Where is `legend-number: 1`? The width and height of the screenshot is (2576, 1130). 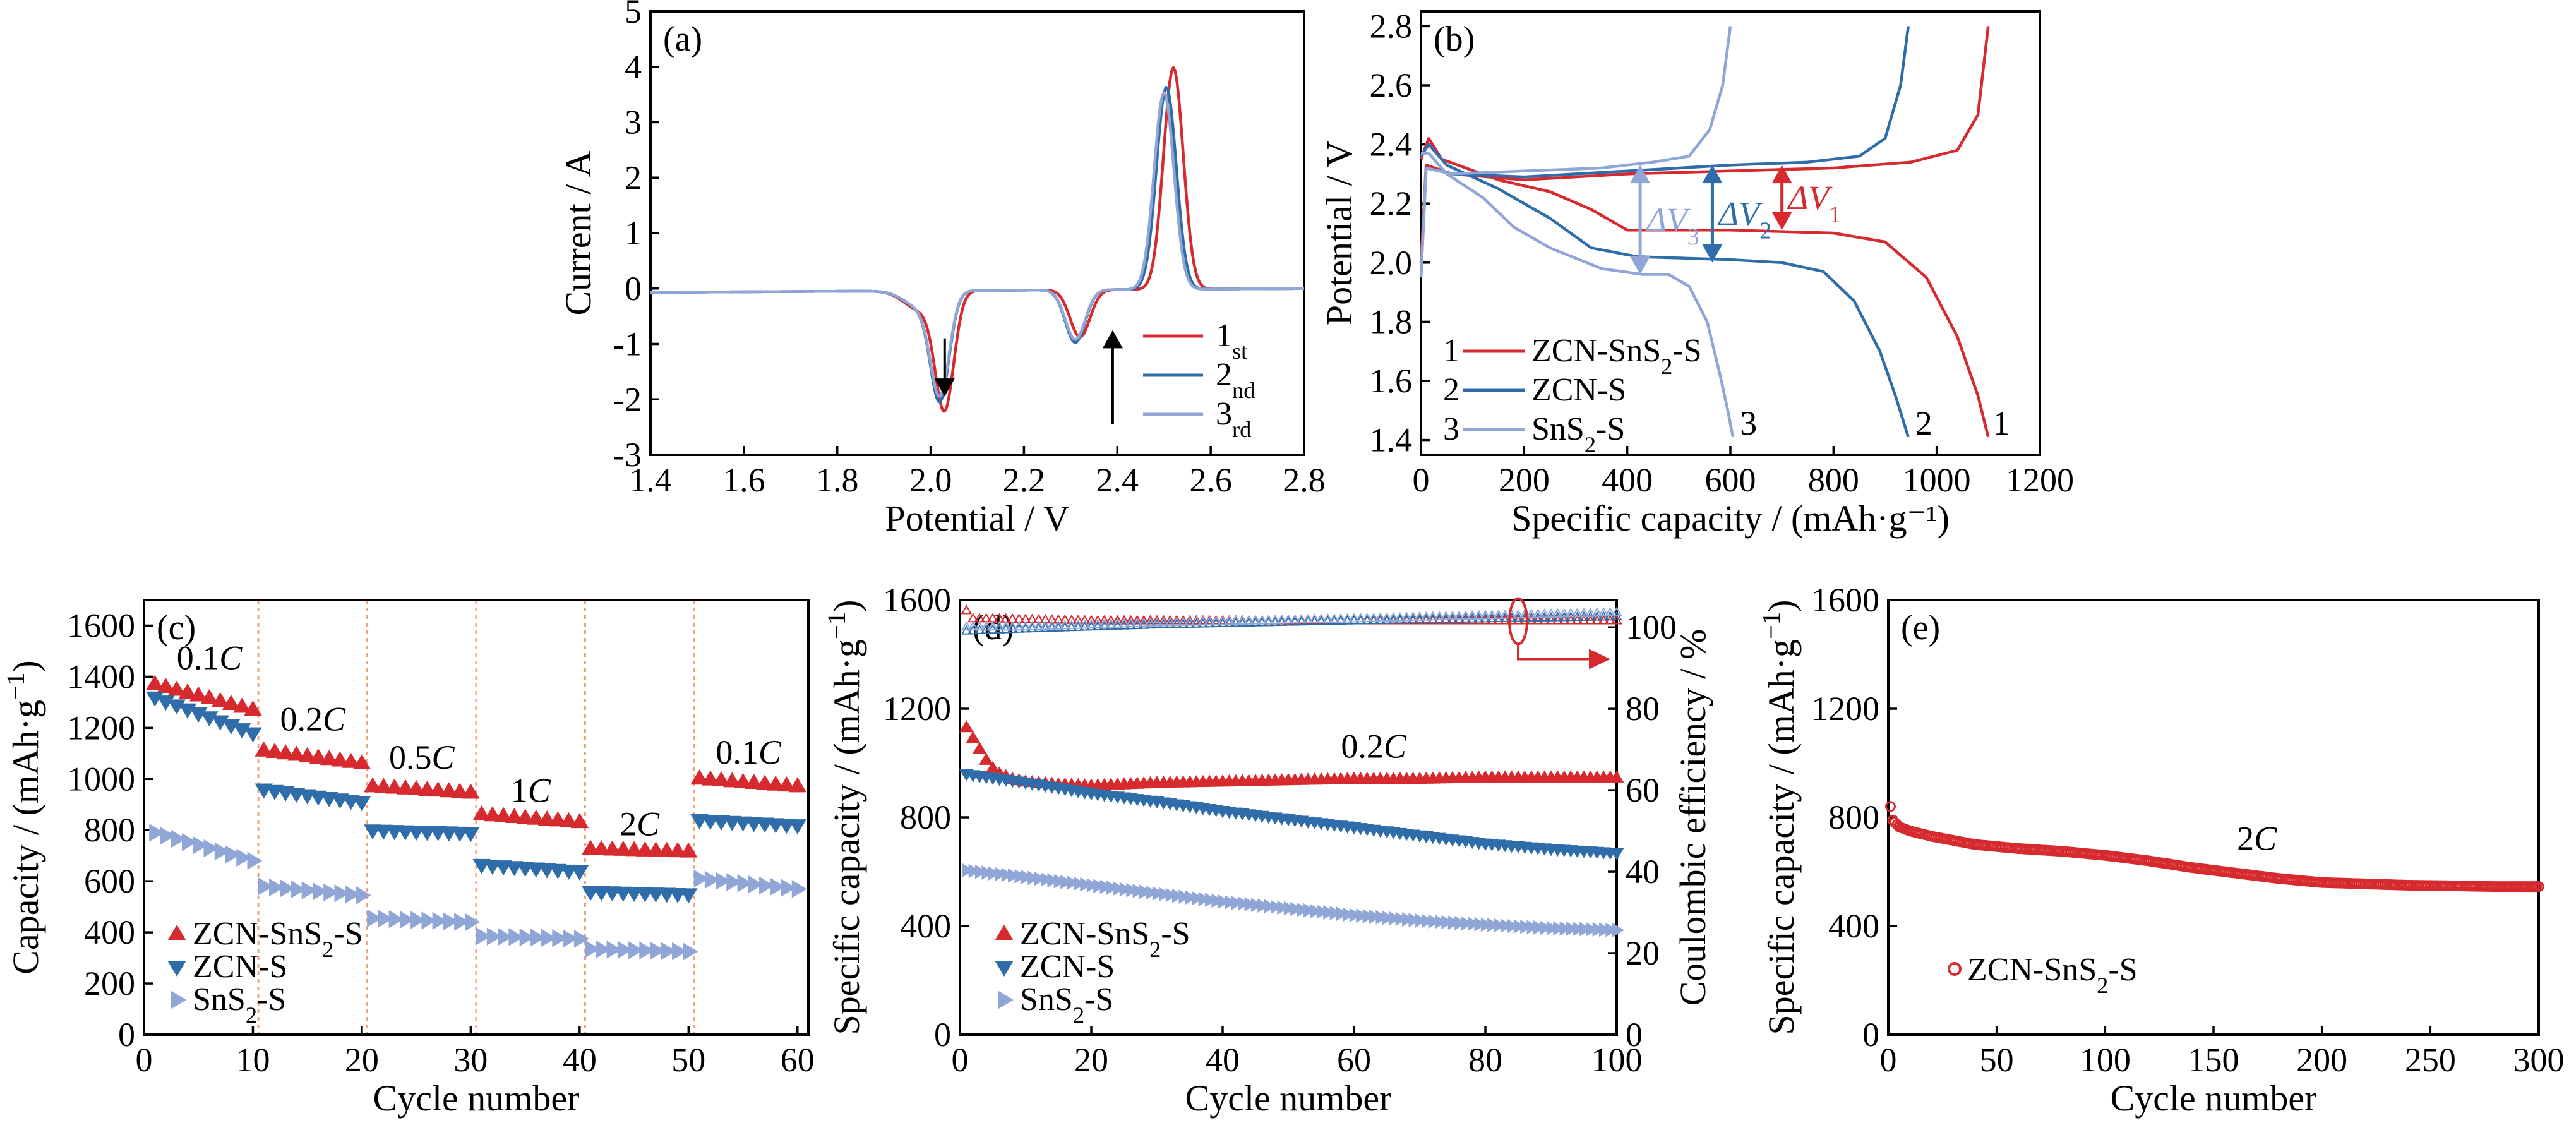
legend-number: 1 is located at coordinates (1451, 351).